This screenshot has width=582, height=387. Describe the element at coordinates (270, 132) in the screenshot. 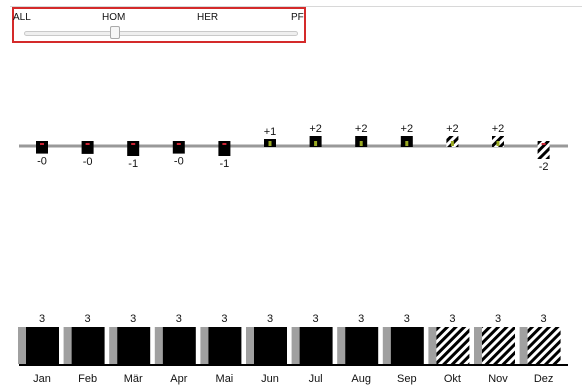

I see `deviation-label: +1` at that location.